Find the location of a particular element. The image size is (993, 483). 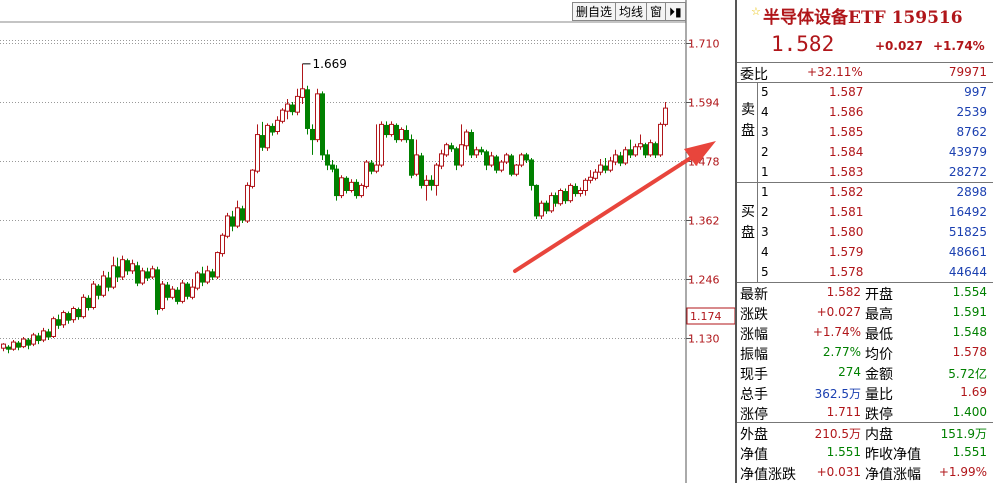

bid-row: 3 1.580 51825 is located at coordinates (865, 233).